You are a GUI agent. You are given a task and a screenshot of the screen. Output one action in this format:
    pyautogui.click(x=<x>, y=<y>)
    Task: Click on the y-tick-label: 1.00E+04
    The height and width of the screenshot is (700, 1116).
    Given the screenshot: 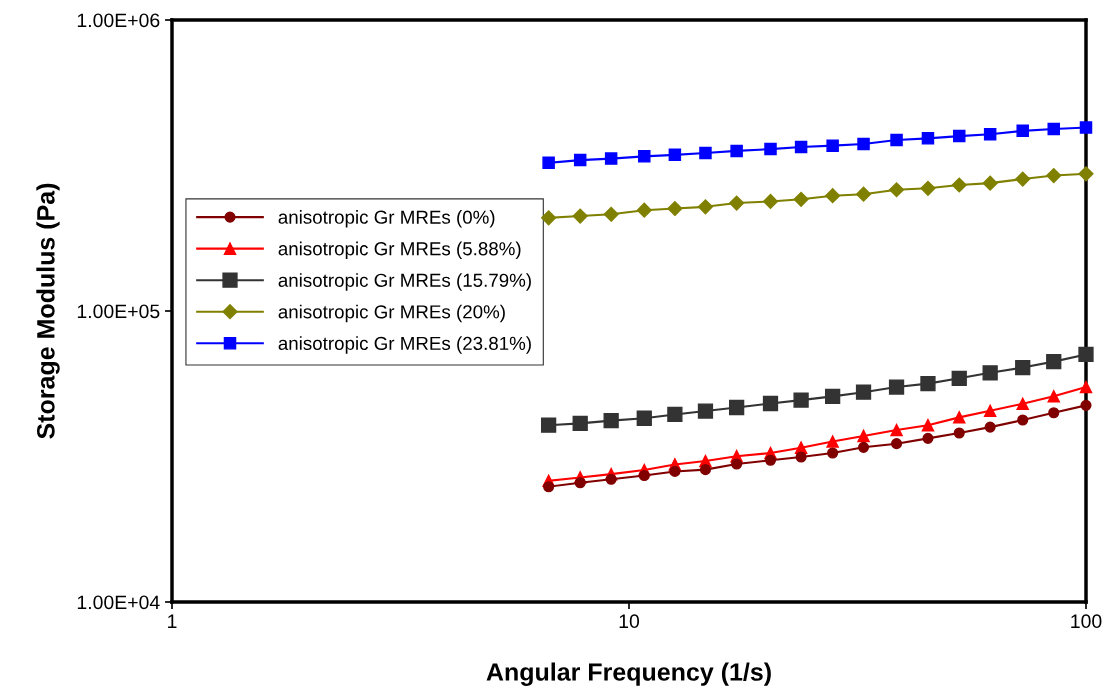 What is the action you would take?
    pyautogui.click(x=118, y=602)
    